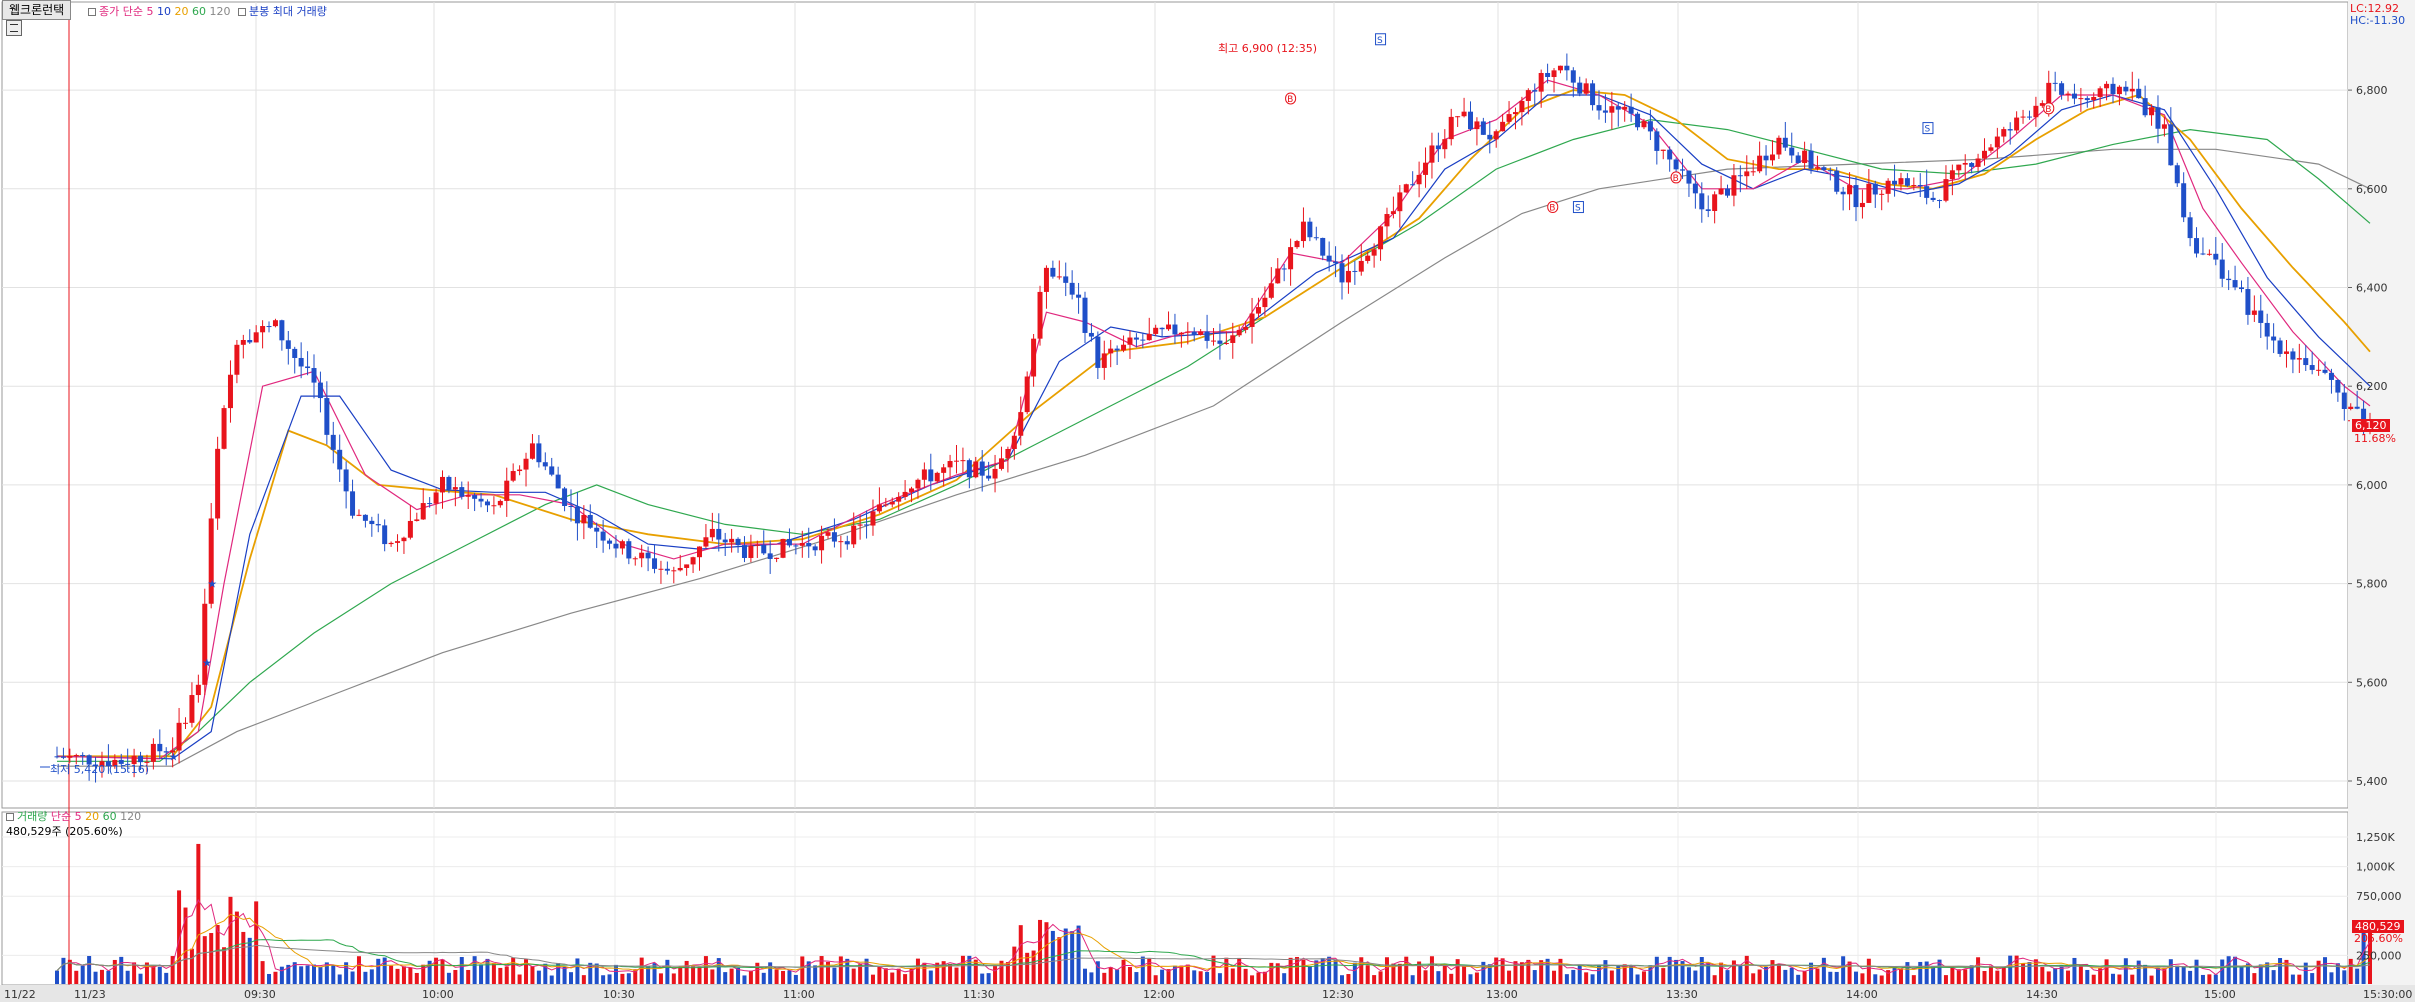  Describe the element at coordinates (14, 28) in the screenshot. I see `gear-icon` at that location.